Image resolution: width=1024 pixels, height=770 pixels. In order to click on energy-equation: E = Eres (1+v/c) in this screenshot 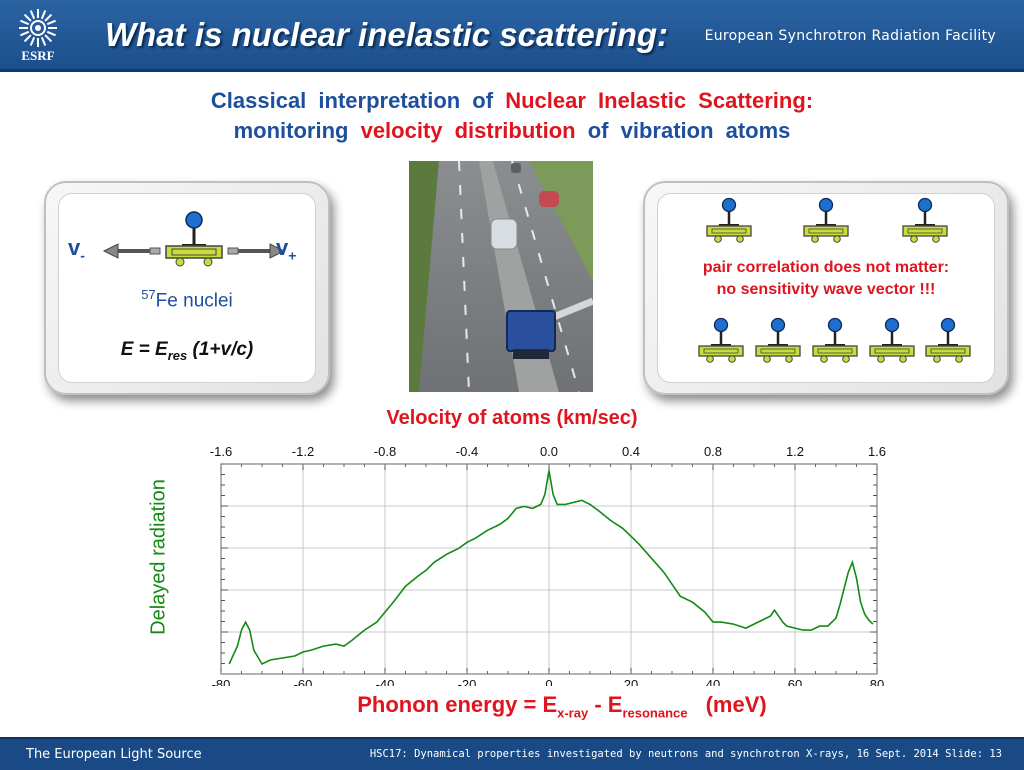, I will do `click(187, 351)`.